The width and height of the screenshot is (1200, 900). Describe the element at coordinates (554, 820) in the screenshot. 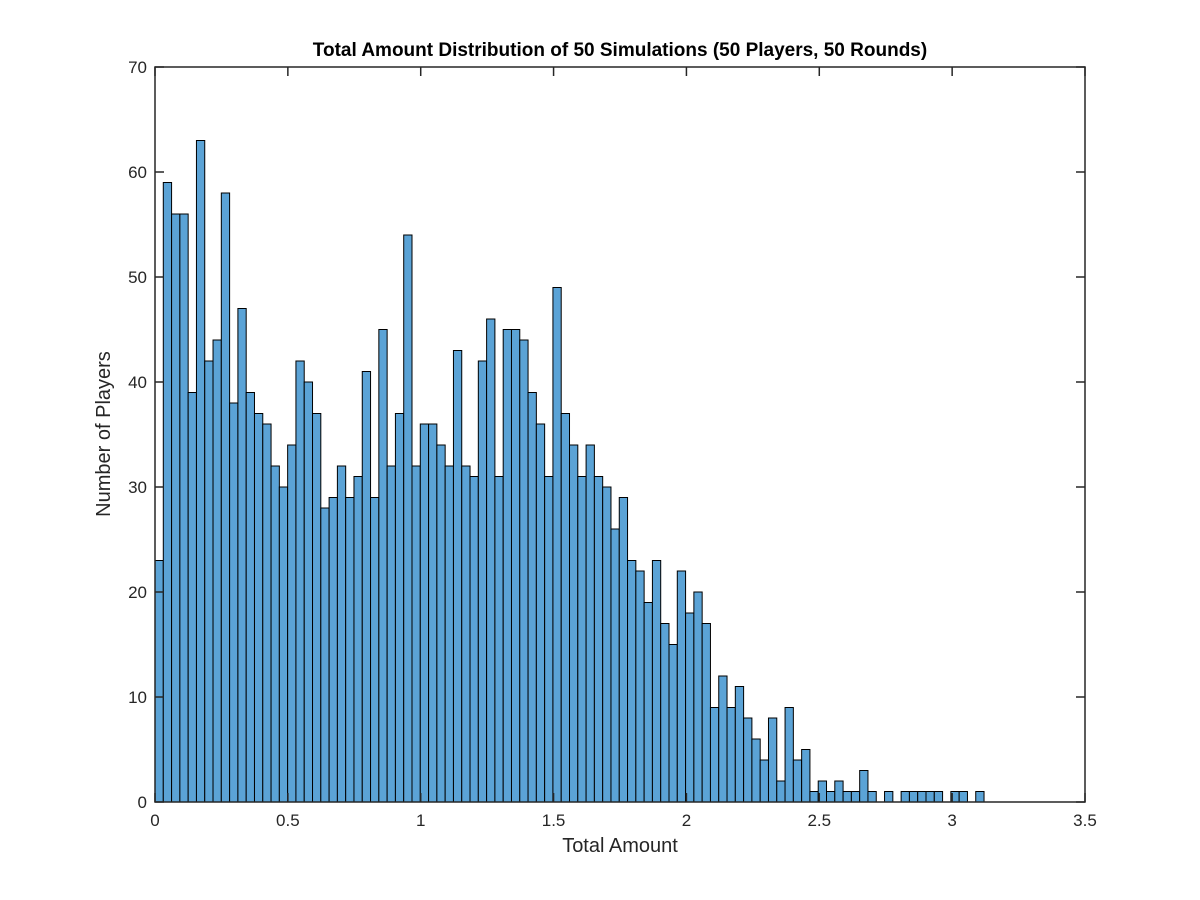

I see `x-tick-label: 1.5` at that location.